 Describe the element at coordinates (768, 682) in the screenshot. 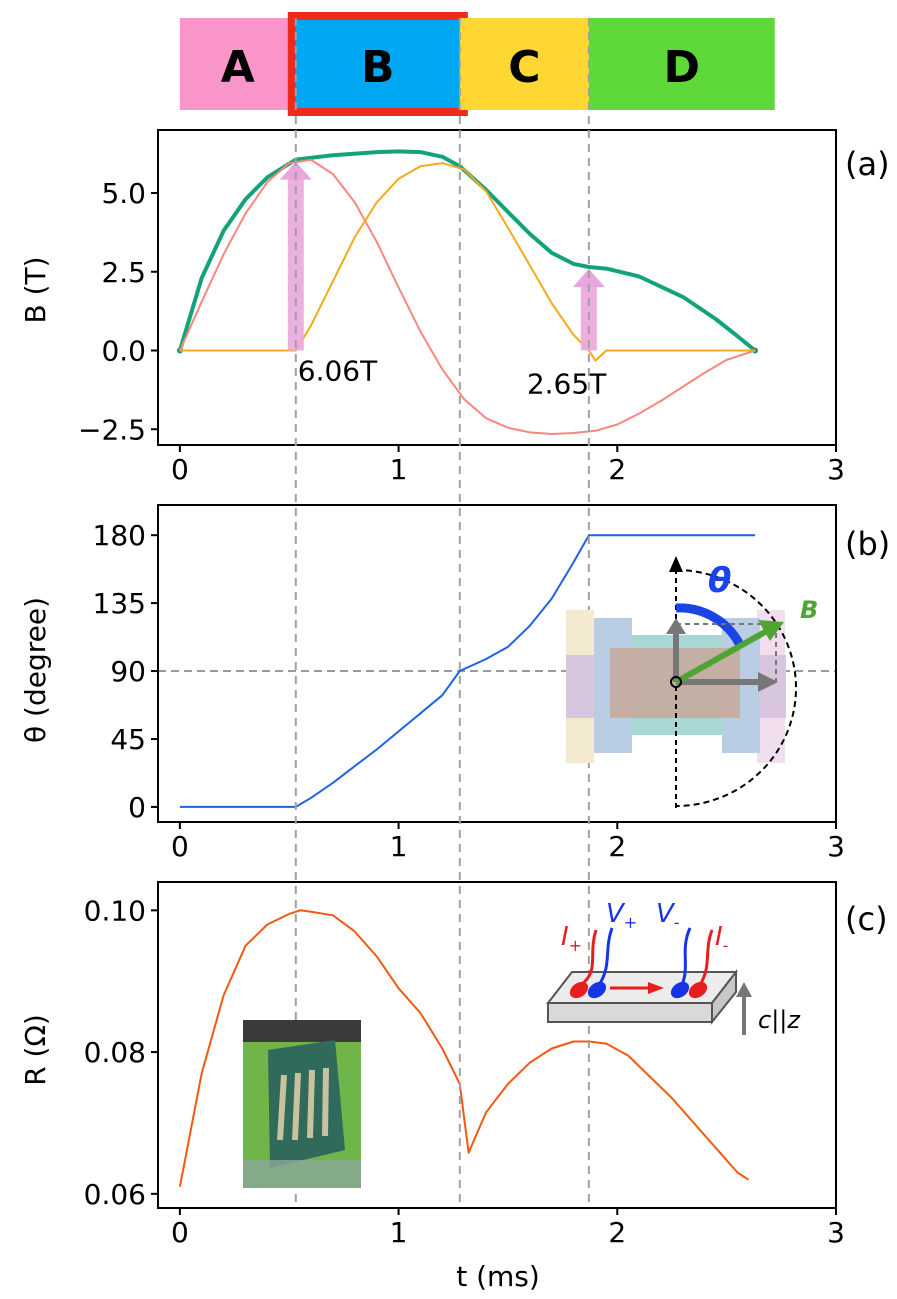

I see `inset-x-arrowhead` at that location.